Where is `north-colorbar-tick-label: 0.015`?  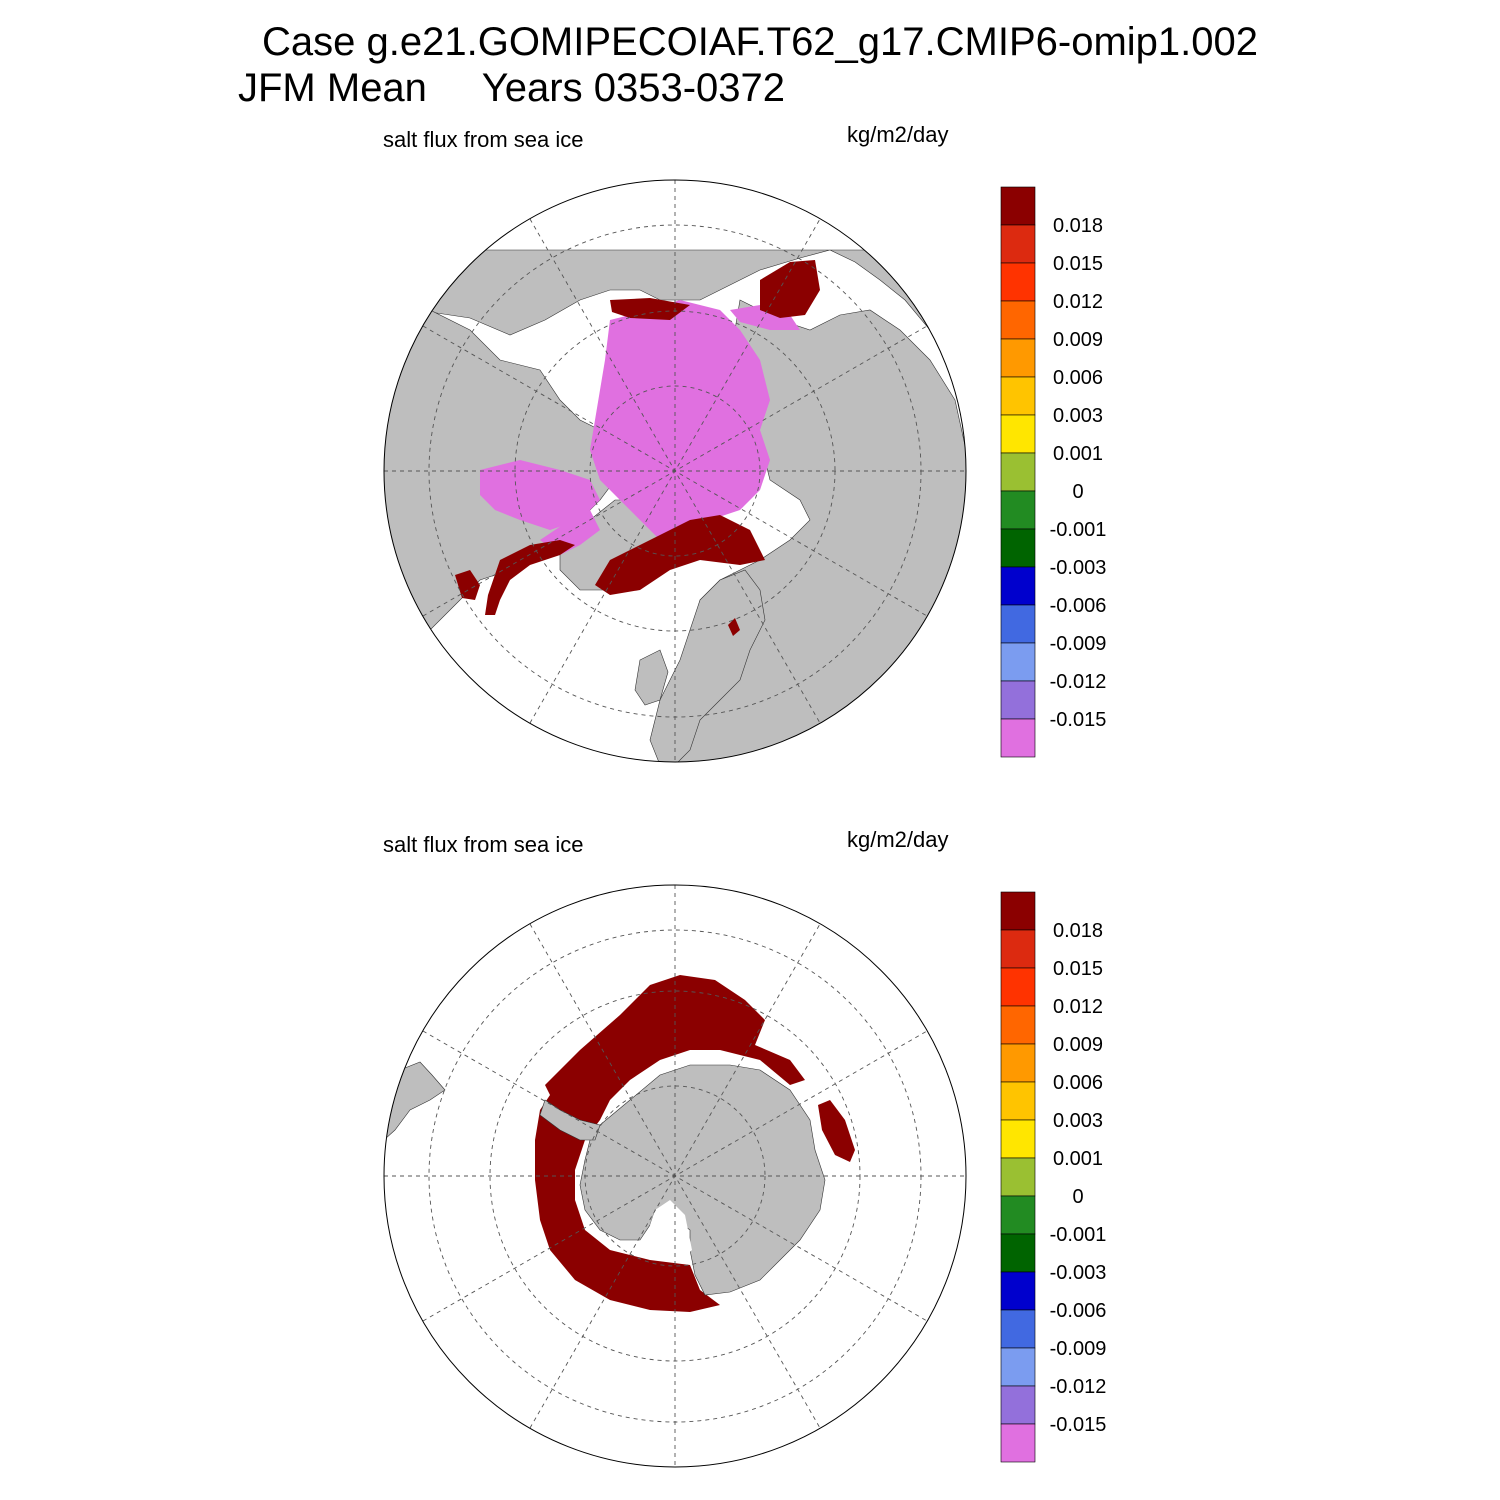 north-colorbar-tick-label: 0.015 is located at coordinates (1078, 264).